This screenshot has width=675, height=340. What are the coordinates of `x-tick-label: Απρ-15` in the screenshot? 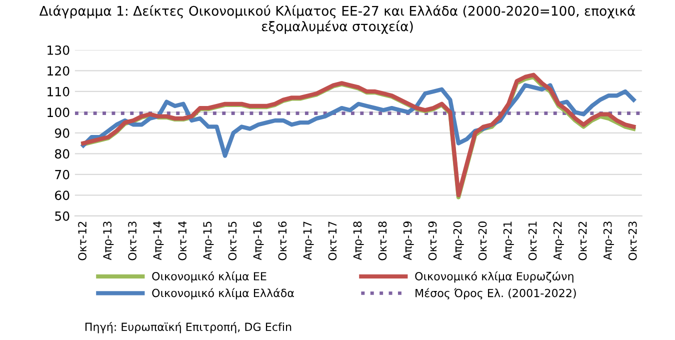 It's located at (208, 241).